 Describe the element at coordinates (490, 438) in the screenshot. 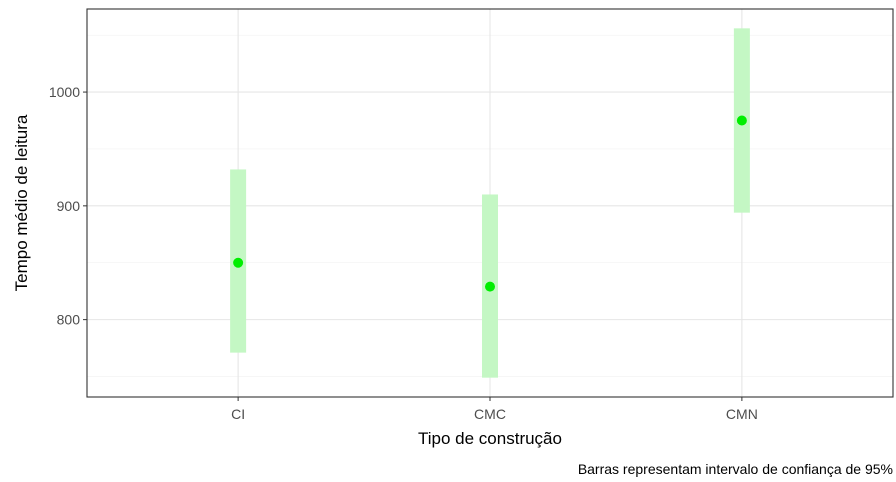

I see `x-axis-title: Tipo de construção` at that location.